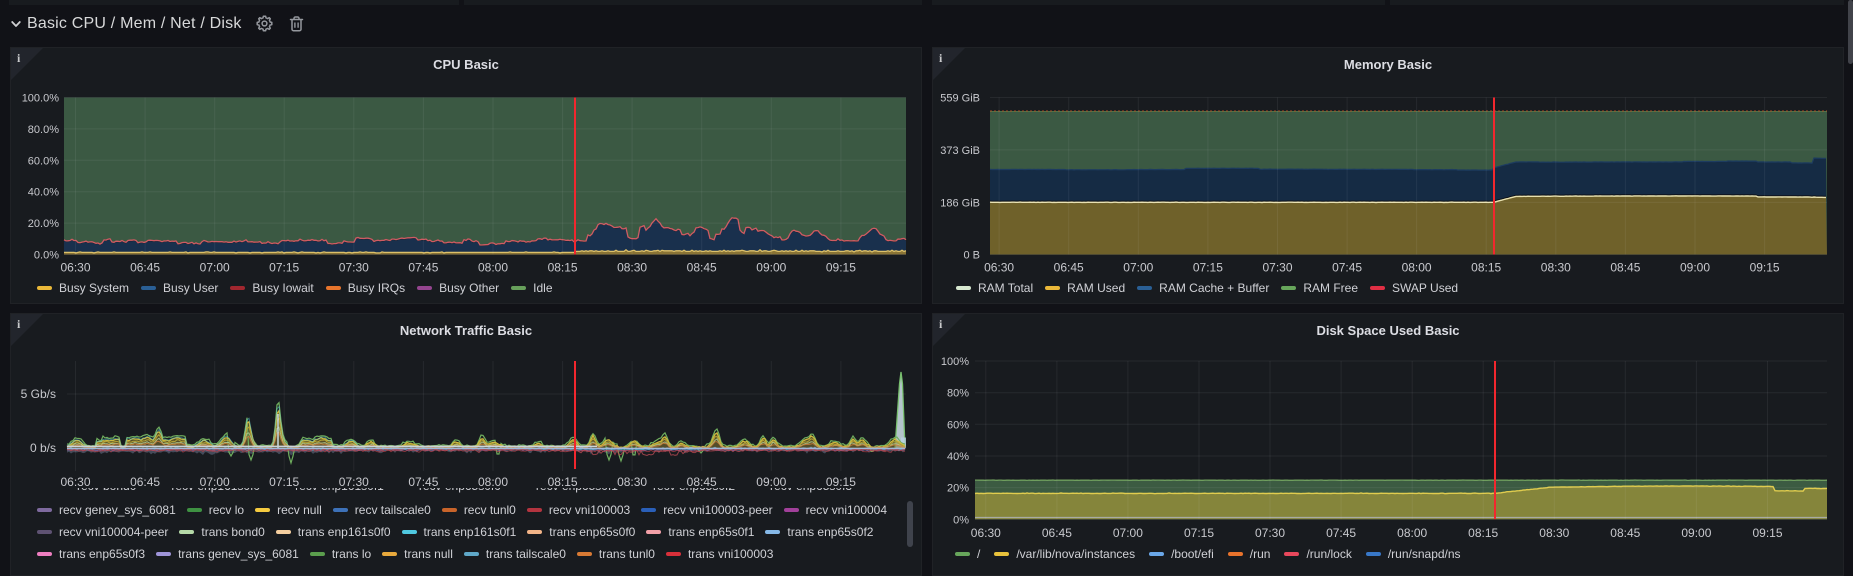 This screenshot has width=1853, height=576. I want to click on svg-text: 100.0%, so click(41, 99).